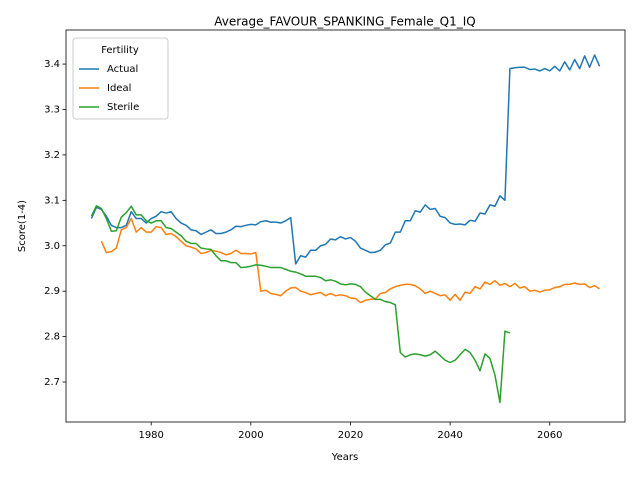 The height and width of the screenshot is (480, 640). What do you see at coordinates (345, 22) in the screenshot?
I see `chart-title: Average_FAVOUR_SPANKING_Female_Q1_IQ` at bounding box center [345, 22].